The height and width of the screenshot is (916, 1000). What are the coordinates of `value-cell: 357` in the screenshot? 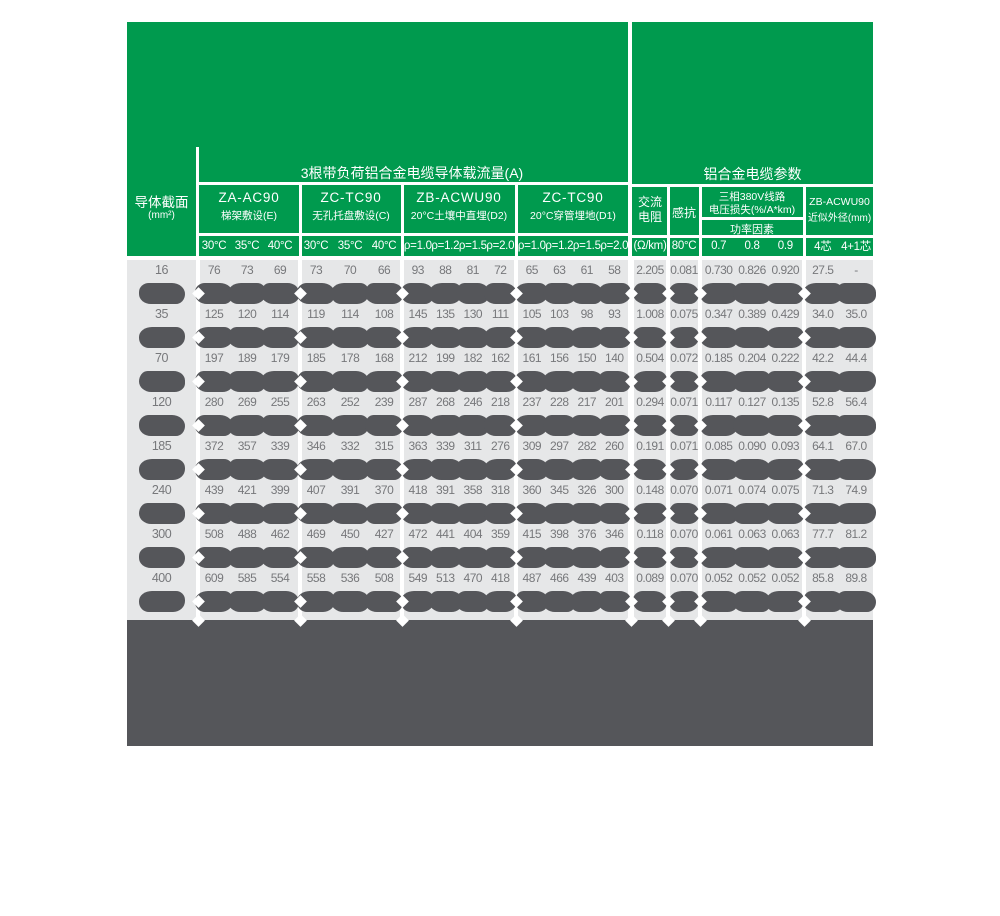 It's located at (247, 446).